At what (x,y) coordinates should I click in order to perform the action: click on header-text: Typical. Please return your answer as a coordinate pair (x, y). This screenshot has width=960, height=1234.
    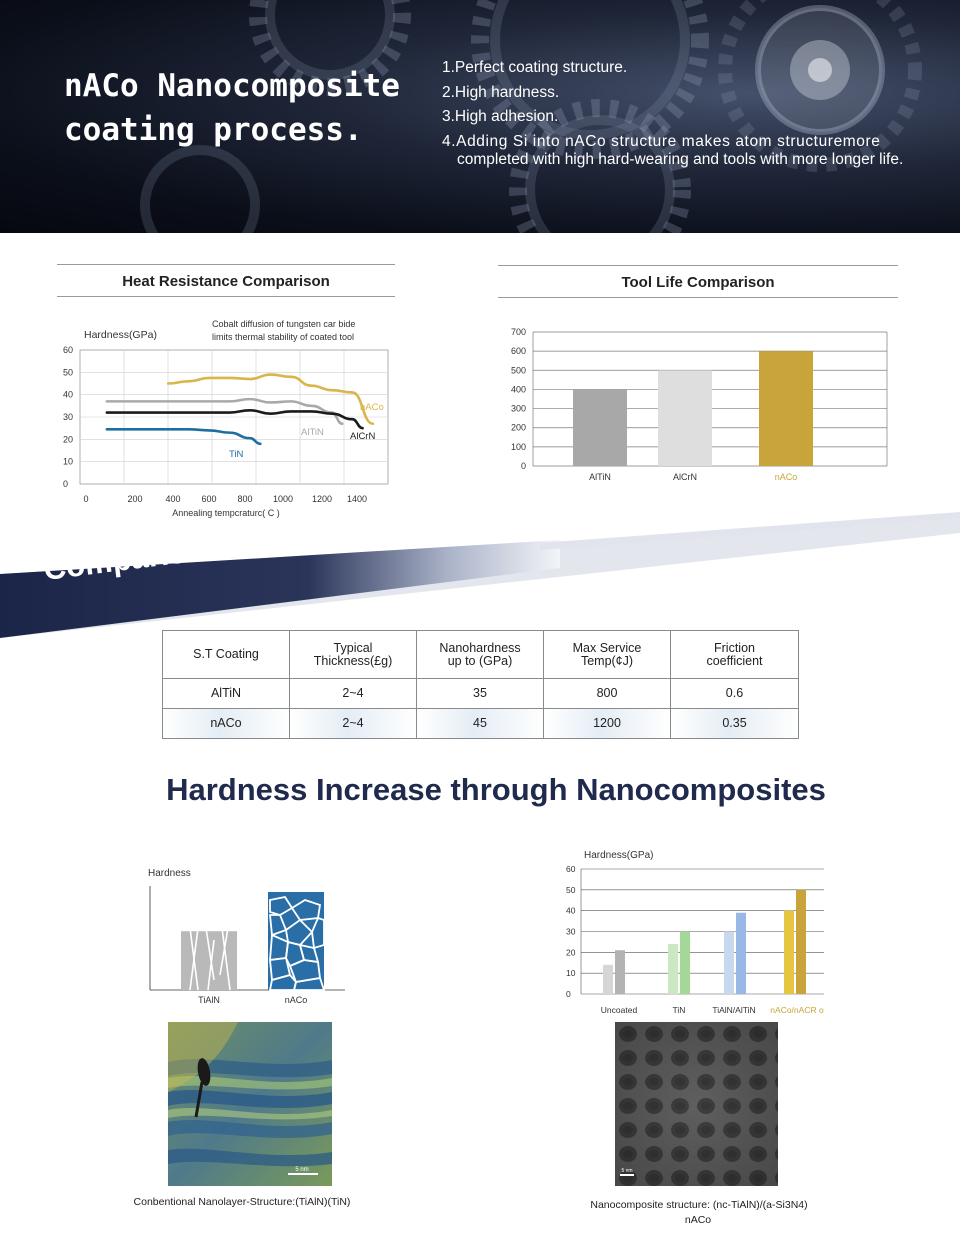
    Looking at the image, I should click on (353, 647).